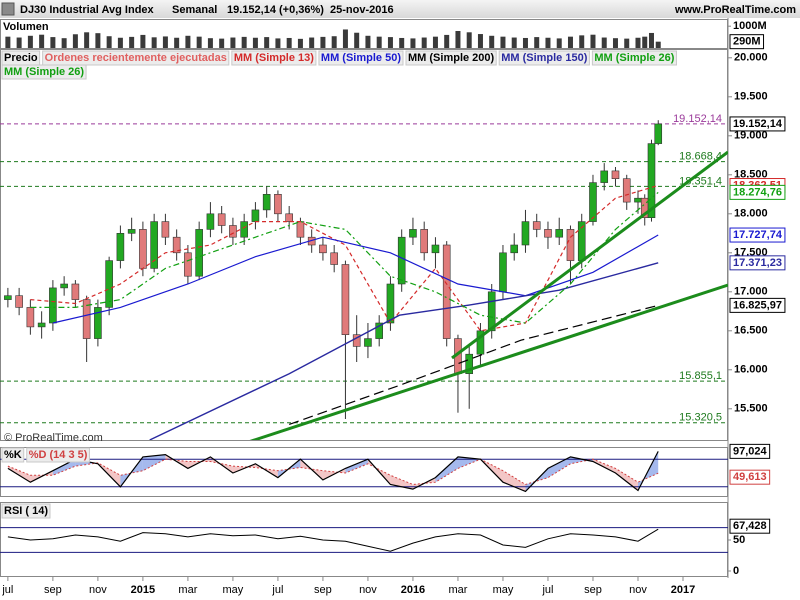  I want to click on legend-entry: %D (14 3 5), so click(58, 455).